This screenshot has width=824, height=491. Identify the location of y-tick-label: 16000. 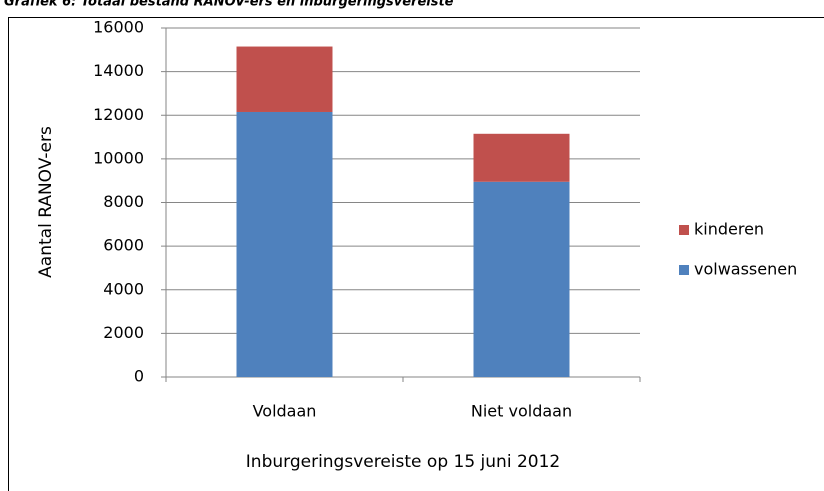
(118, 27).